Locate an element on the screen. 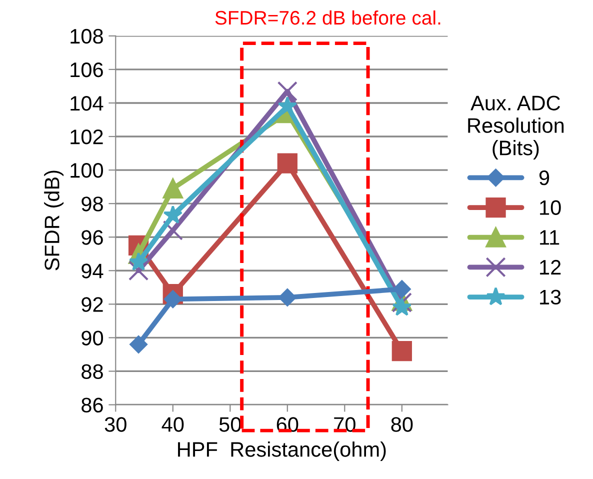  y-tick-label: 104 is located at coordinates (87, 103).